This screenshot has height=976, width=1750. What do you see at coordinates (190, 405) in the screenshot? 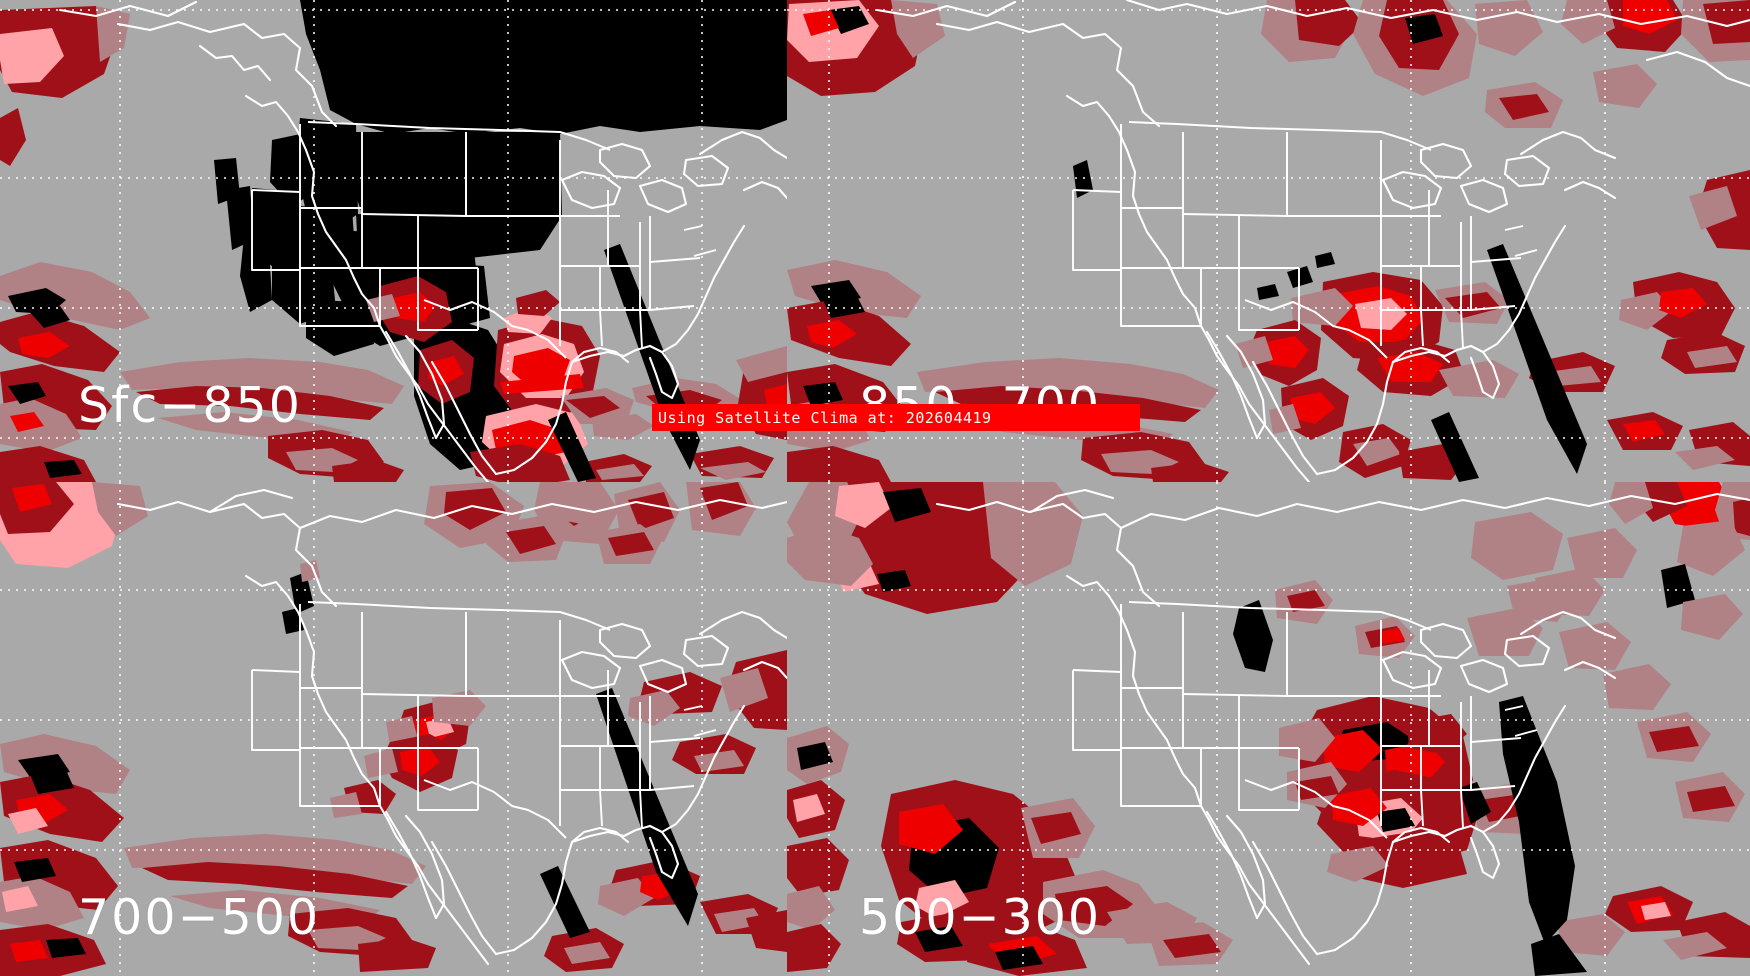
I see `panel-label-sfc-850: Sfc−850` at bounding box center [190, 405].